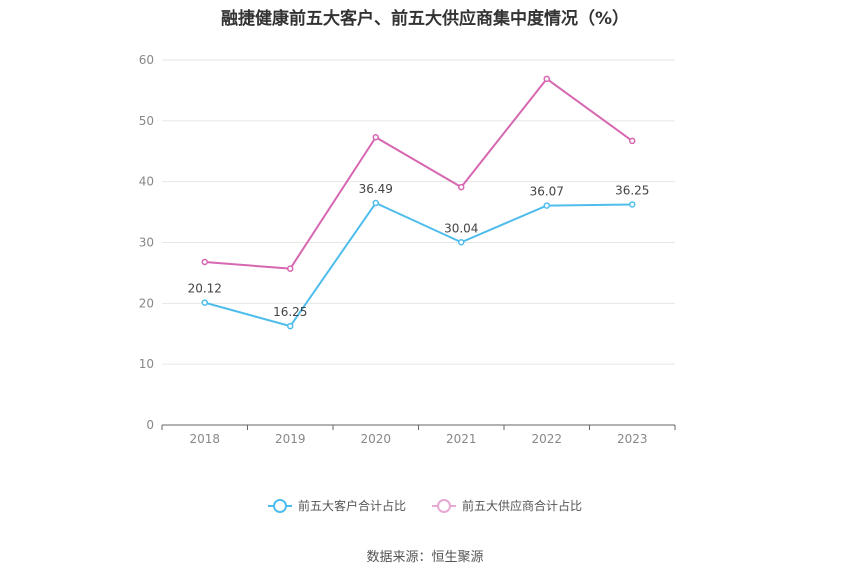 The height and width of the screenshot is (575, 850). What do you see at coordinates (146, 121) in the screenshot?
I see `y-tick-label: 50` at bounding box center [146, 121].